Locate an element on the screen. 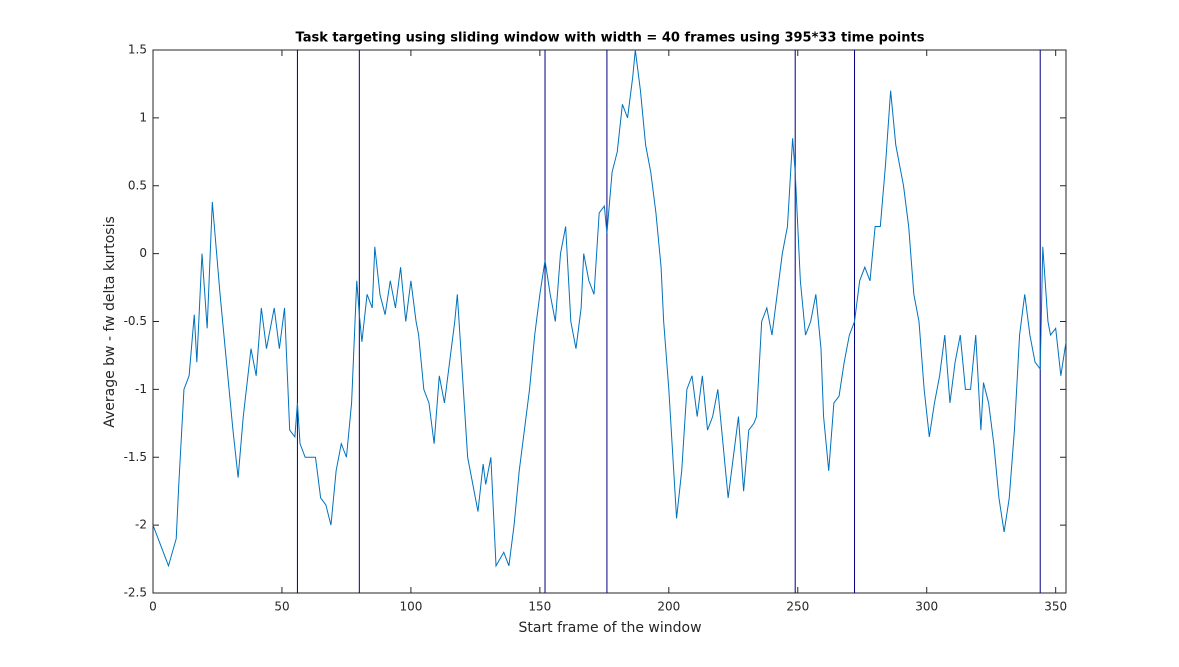 The width and height of the screenshot is (1179, 667). x-axis-label: Start frame of the window is located at coordinates (609, 628).